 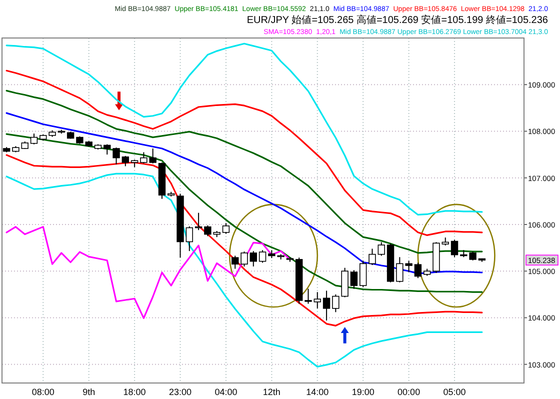 I want to click on x-tick-label: 23:00, so click(x=180, y=392).